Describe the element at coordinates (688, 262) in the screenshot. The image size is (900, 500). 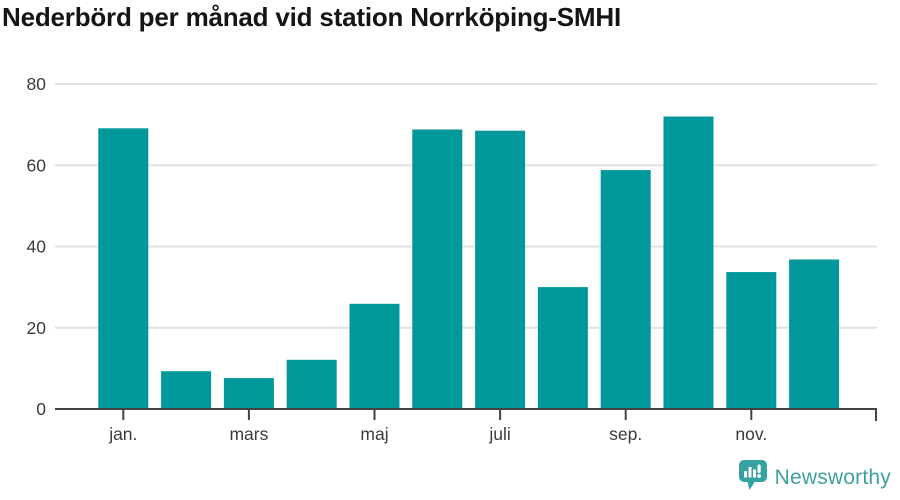
I see `bar-okt.` at that location.